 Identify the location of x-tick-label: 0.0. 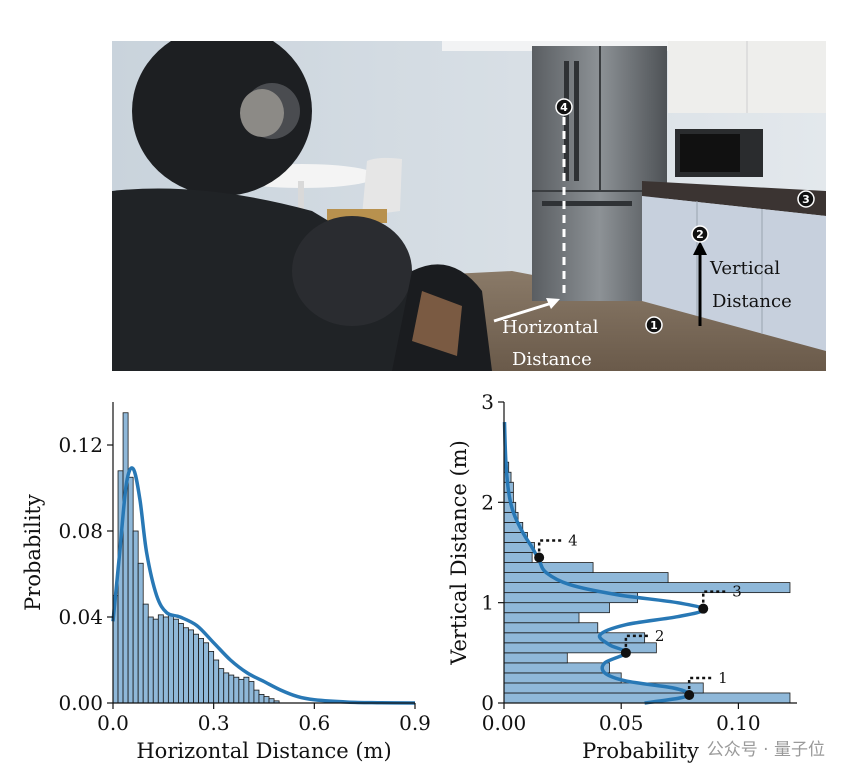
(113, 723).